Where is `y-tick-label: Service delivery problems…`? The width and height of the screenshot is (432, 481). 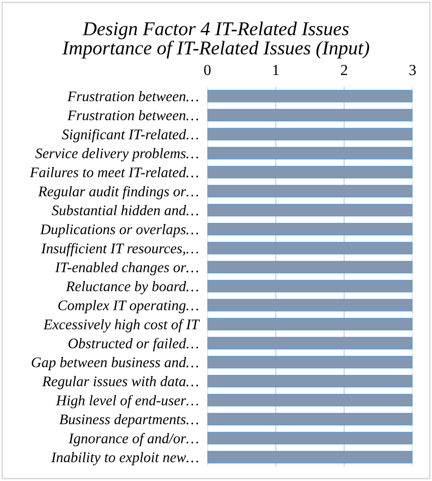
y-tick-label: Service delivery problems… is located at coordinates (116, 155).